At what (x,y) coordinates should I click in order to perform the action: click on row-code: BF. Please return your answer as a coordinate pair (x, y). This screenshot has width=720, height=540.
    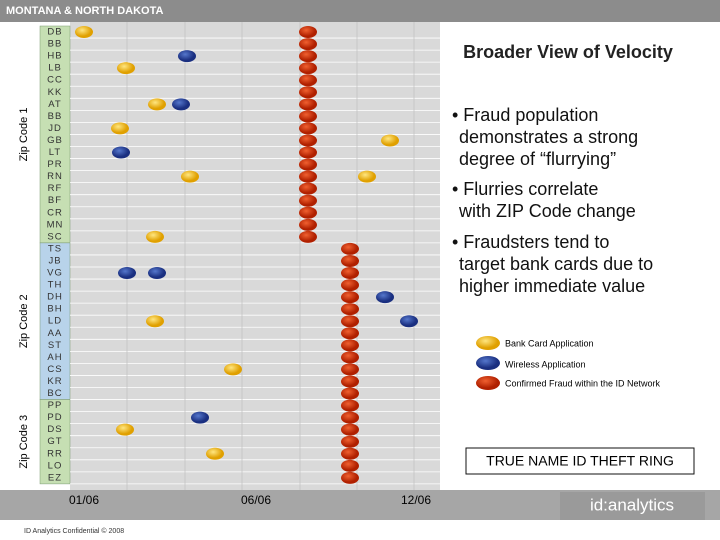
    Looking at the image, I should click on (55, 200).